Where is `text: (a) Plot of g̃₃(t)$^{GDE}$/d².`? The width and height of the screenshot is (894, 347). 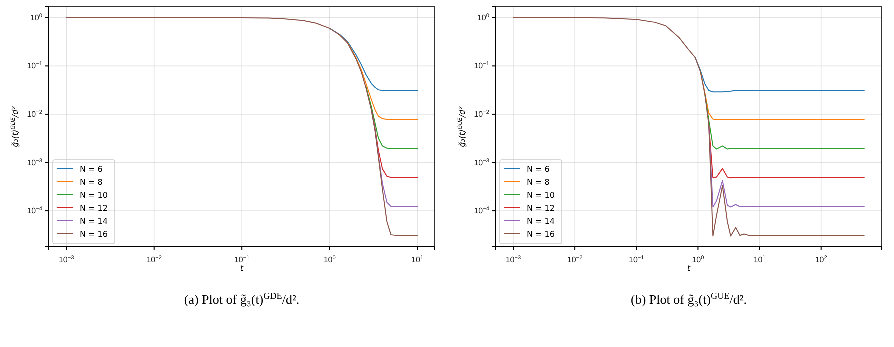
text: (a) Plot of g̃₃(t)$^{GDE}$/d². is located at coordinates (242, 299).